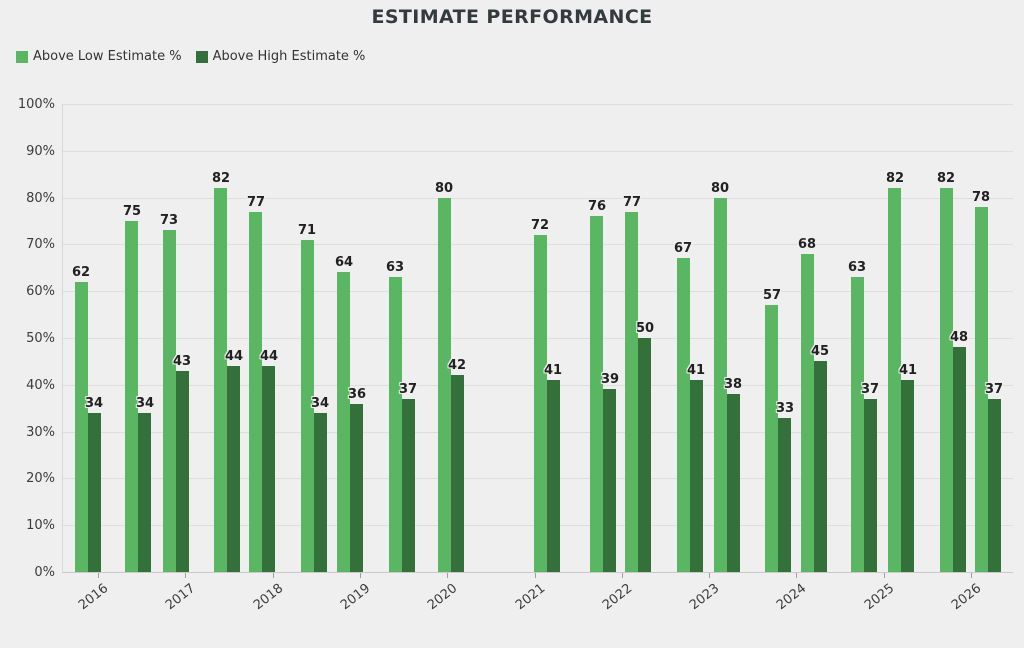 This screenshot has width=1024, height=648. I want to click on bar-value-label-high-18: 48, so click(959, 337).